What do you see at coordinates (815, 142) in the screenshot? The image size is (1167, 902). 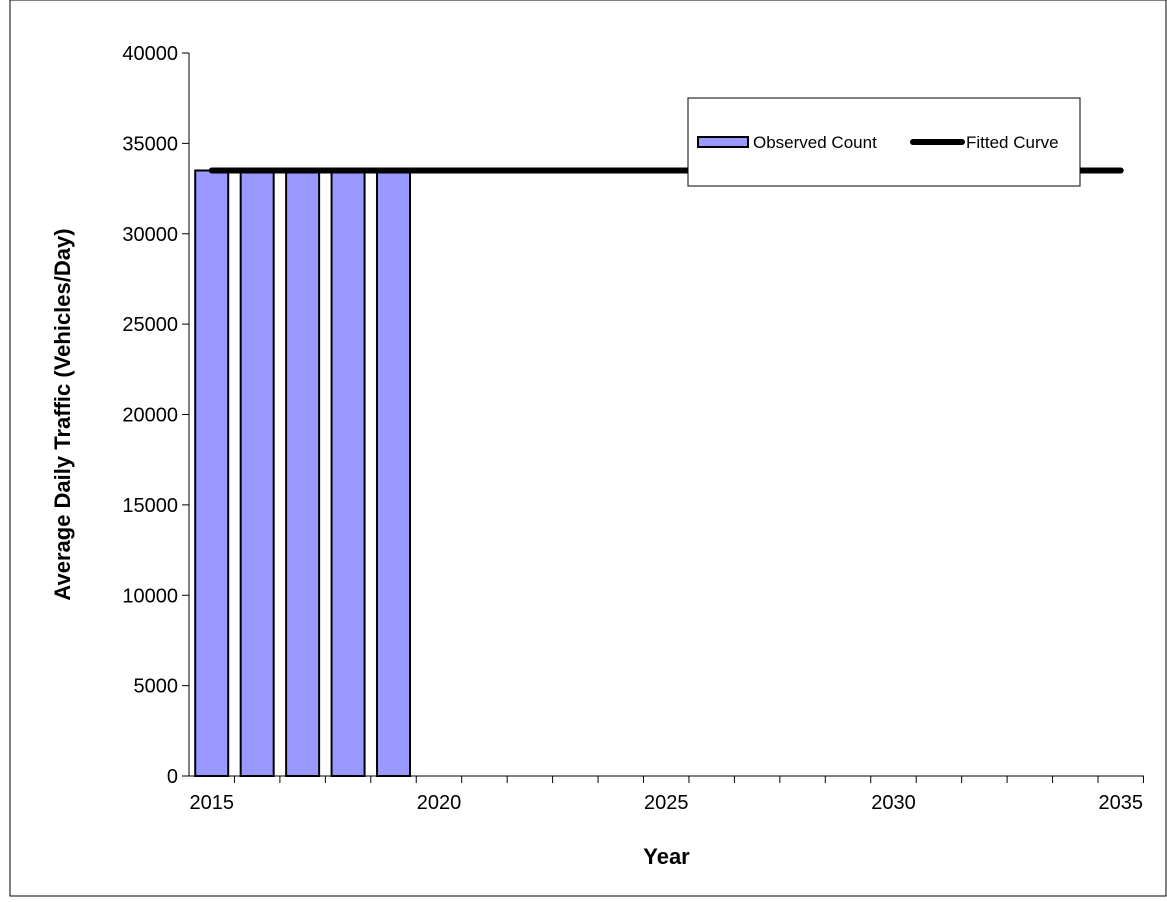 I see `legend-label-observed: Observed Count` at bounding box center [815, 142].